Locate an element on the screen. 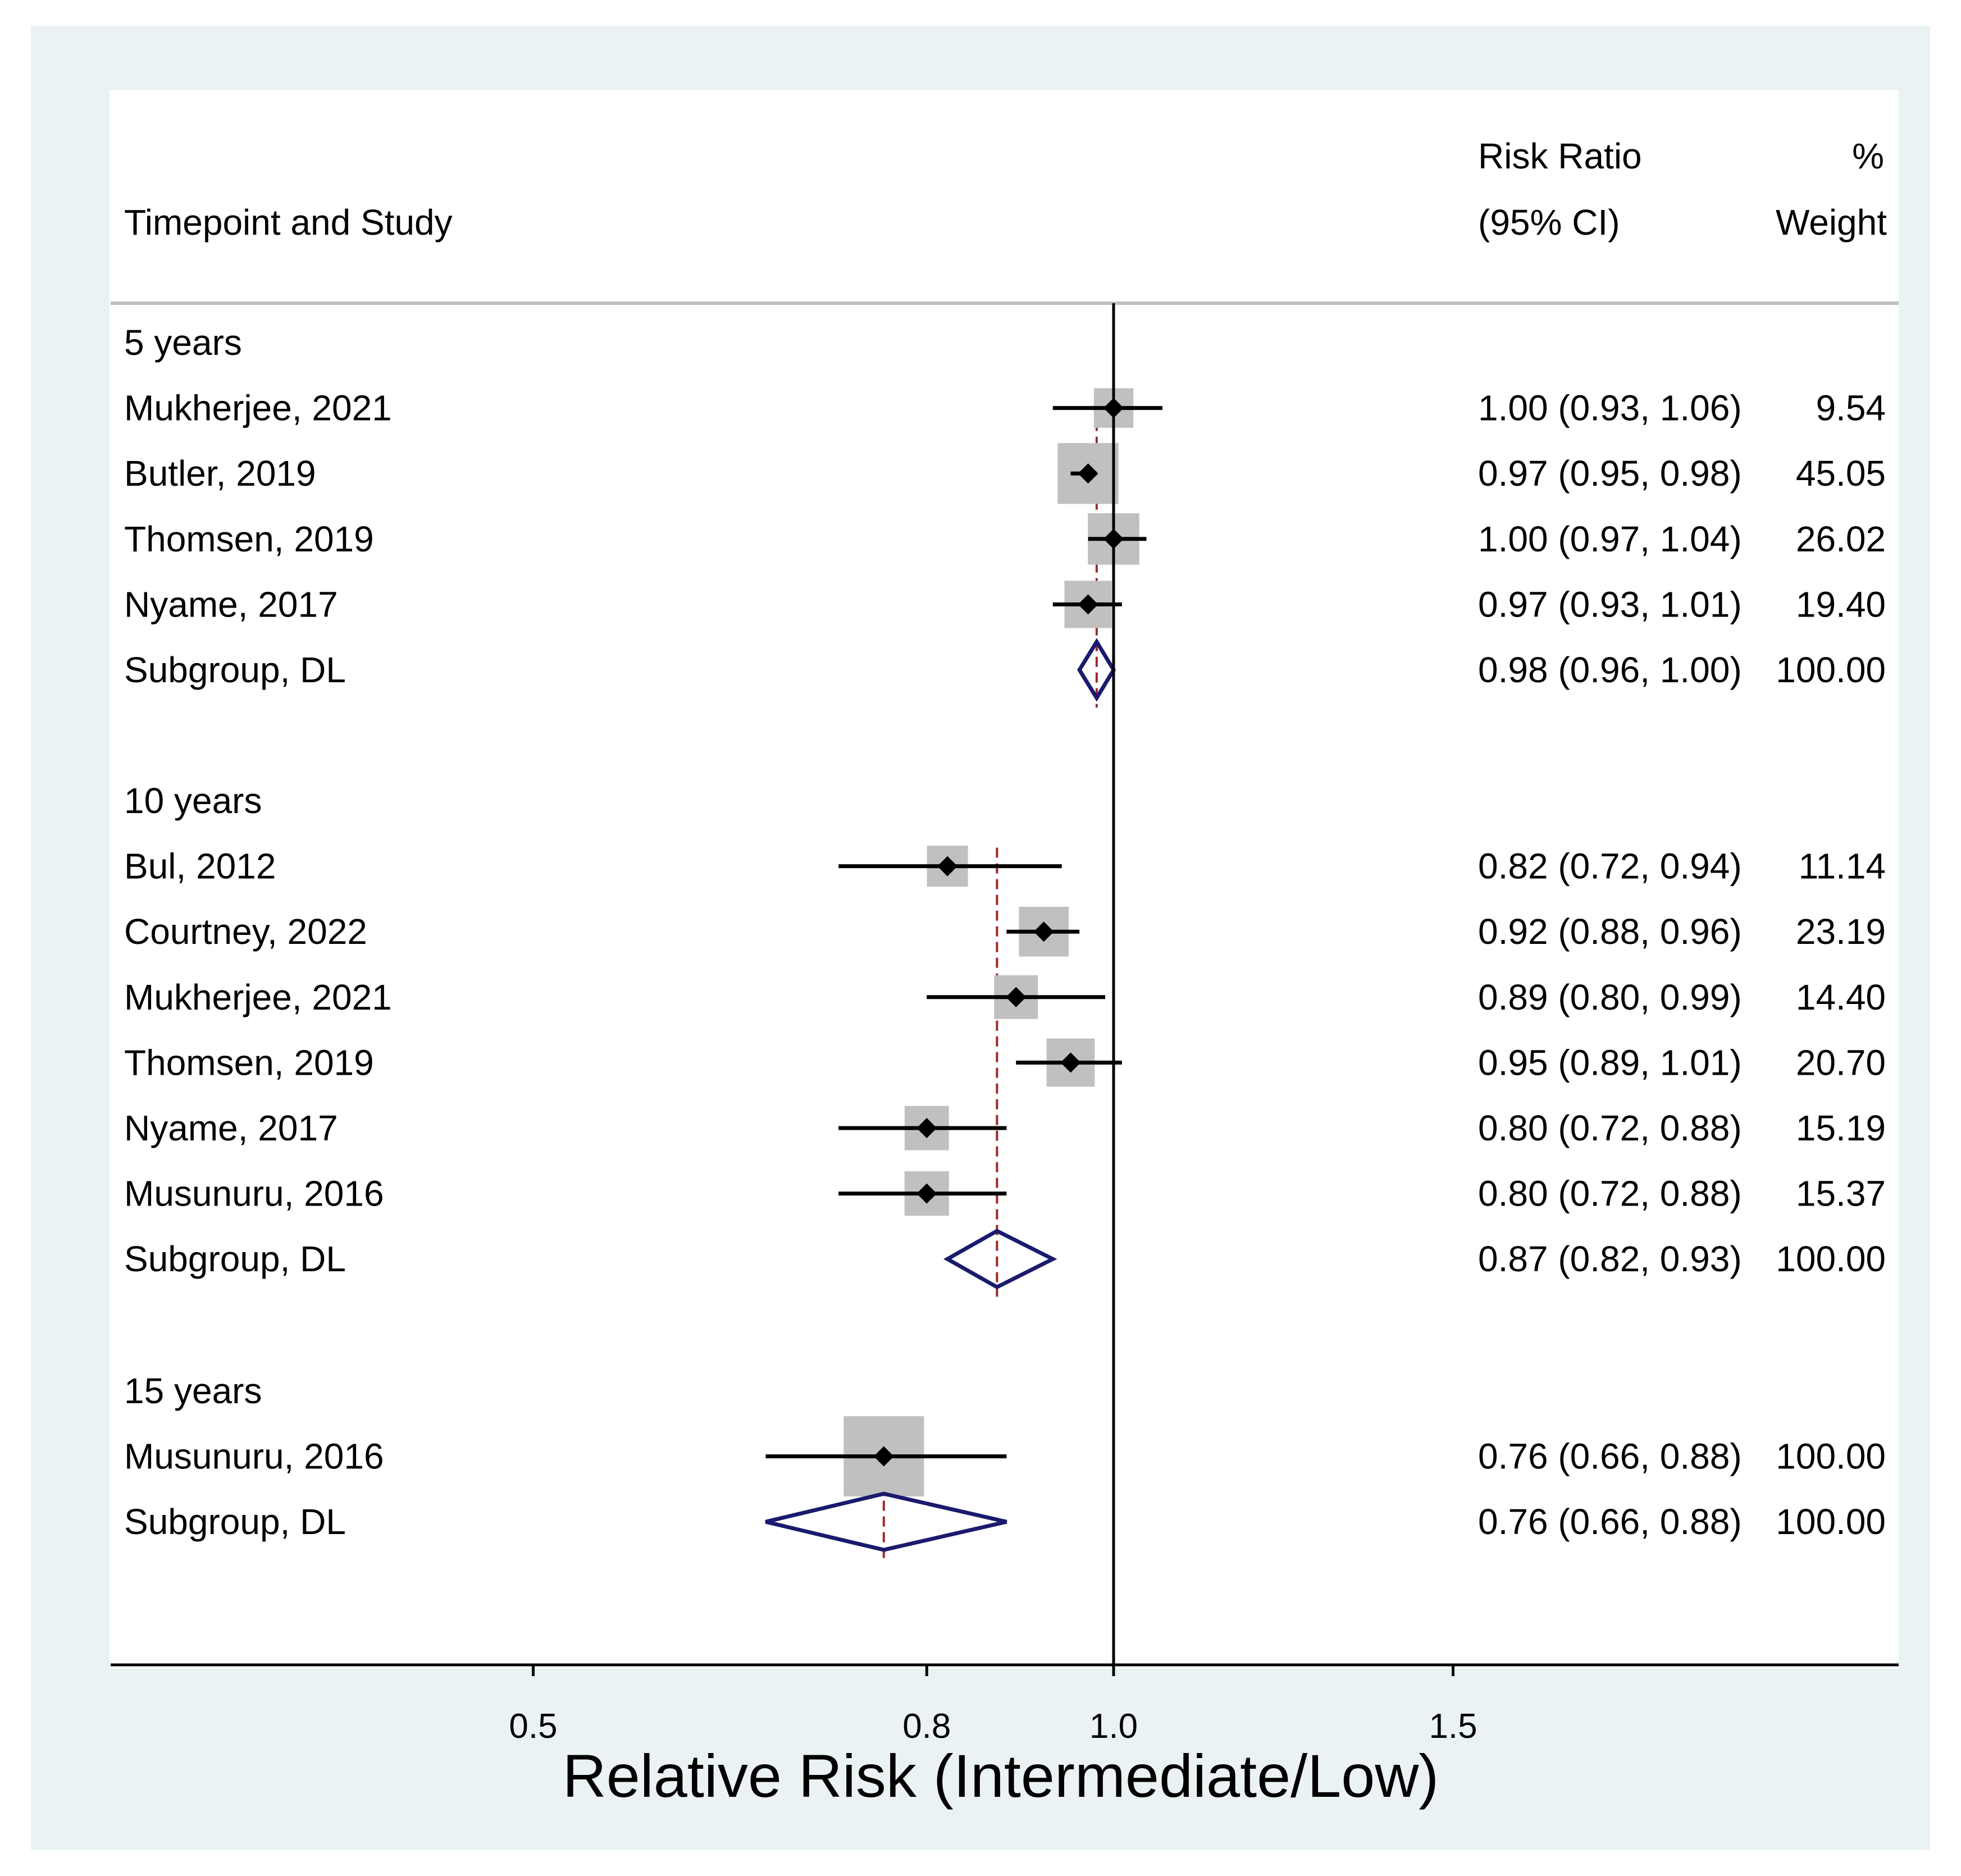 The height and width of the screenshot is (1876, 1961). group-label: 10 years is located at coordinates (193, 800).